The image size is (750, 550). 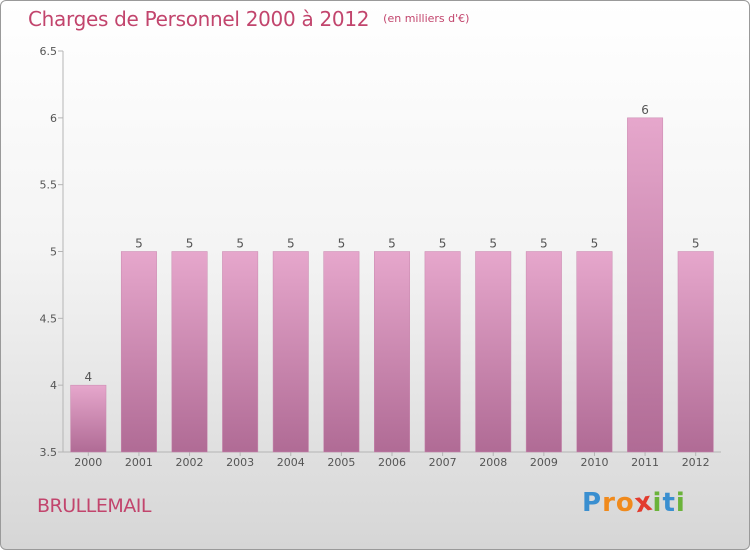 I want to click on x-tick-label: 2001, so click(x=139, y=462).